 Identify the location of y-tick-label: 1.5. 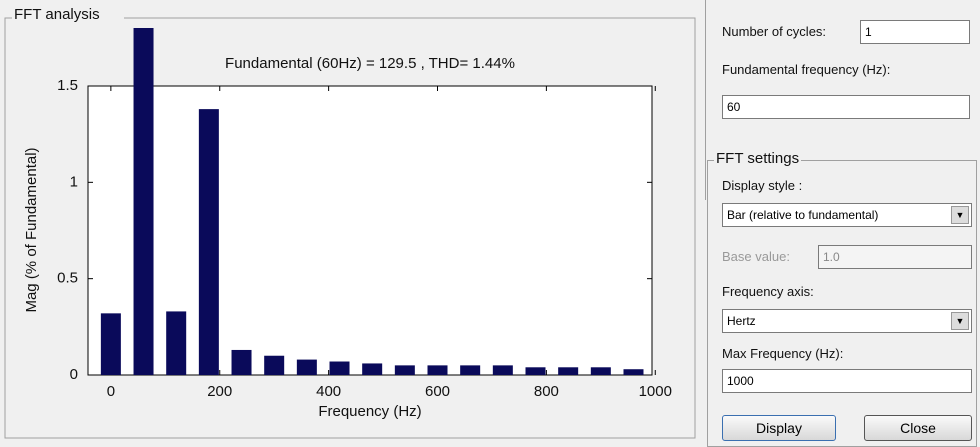
(67, 85).